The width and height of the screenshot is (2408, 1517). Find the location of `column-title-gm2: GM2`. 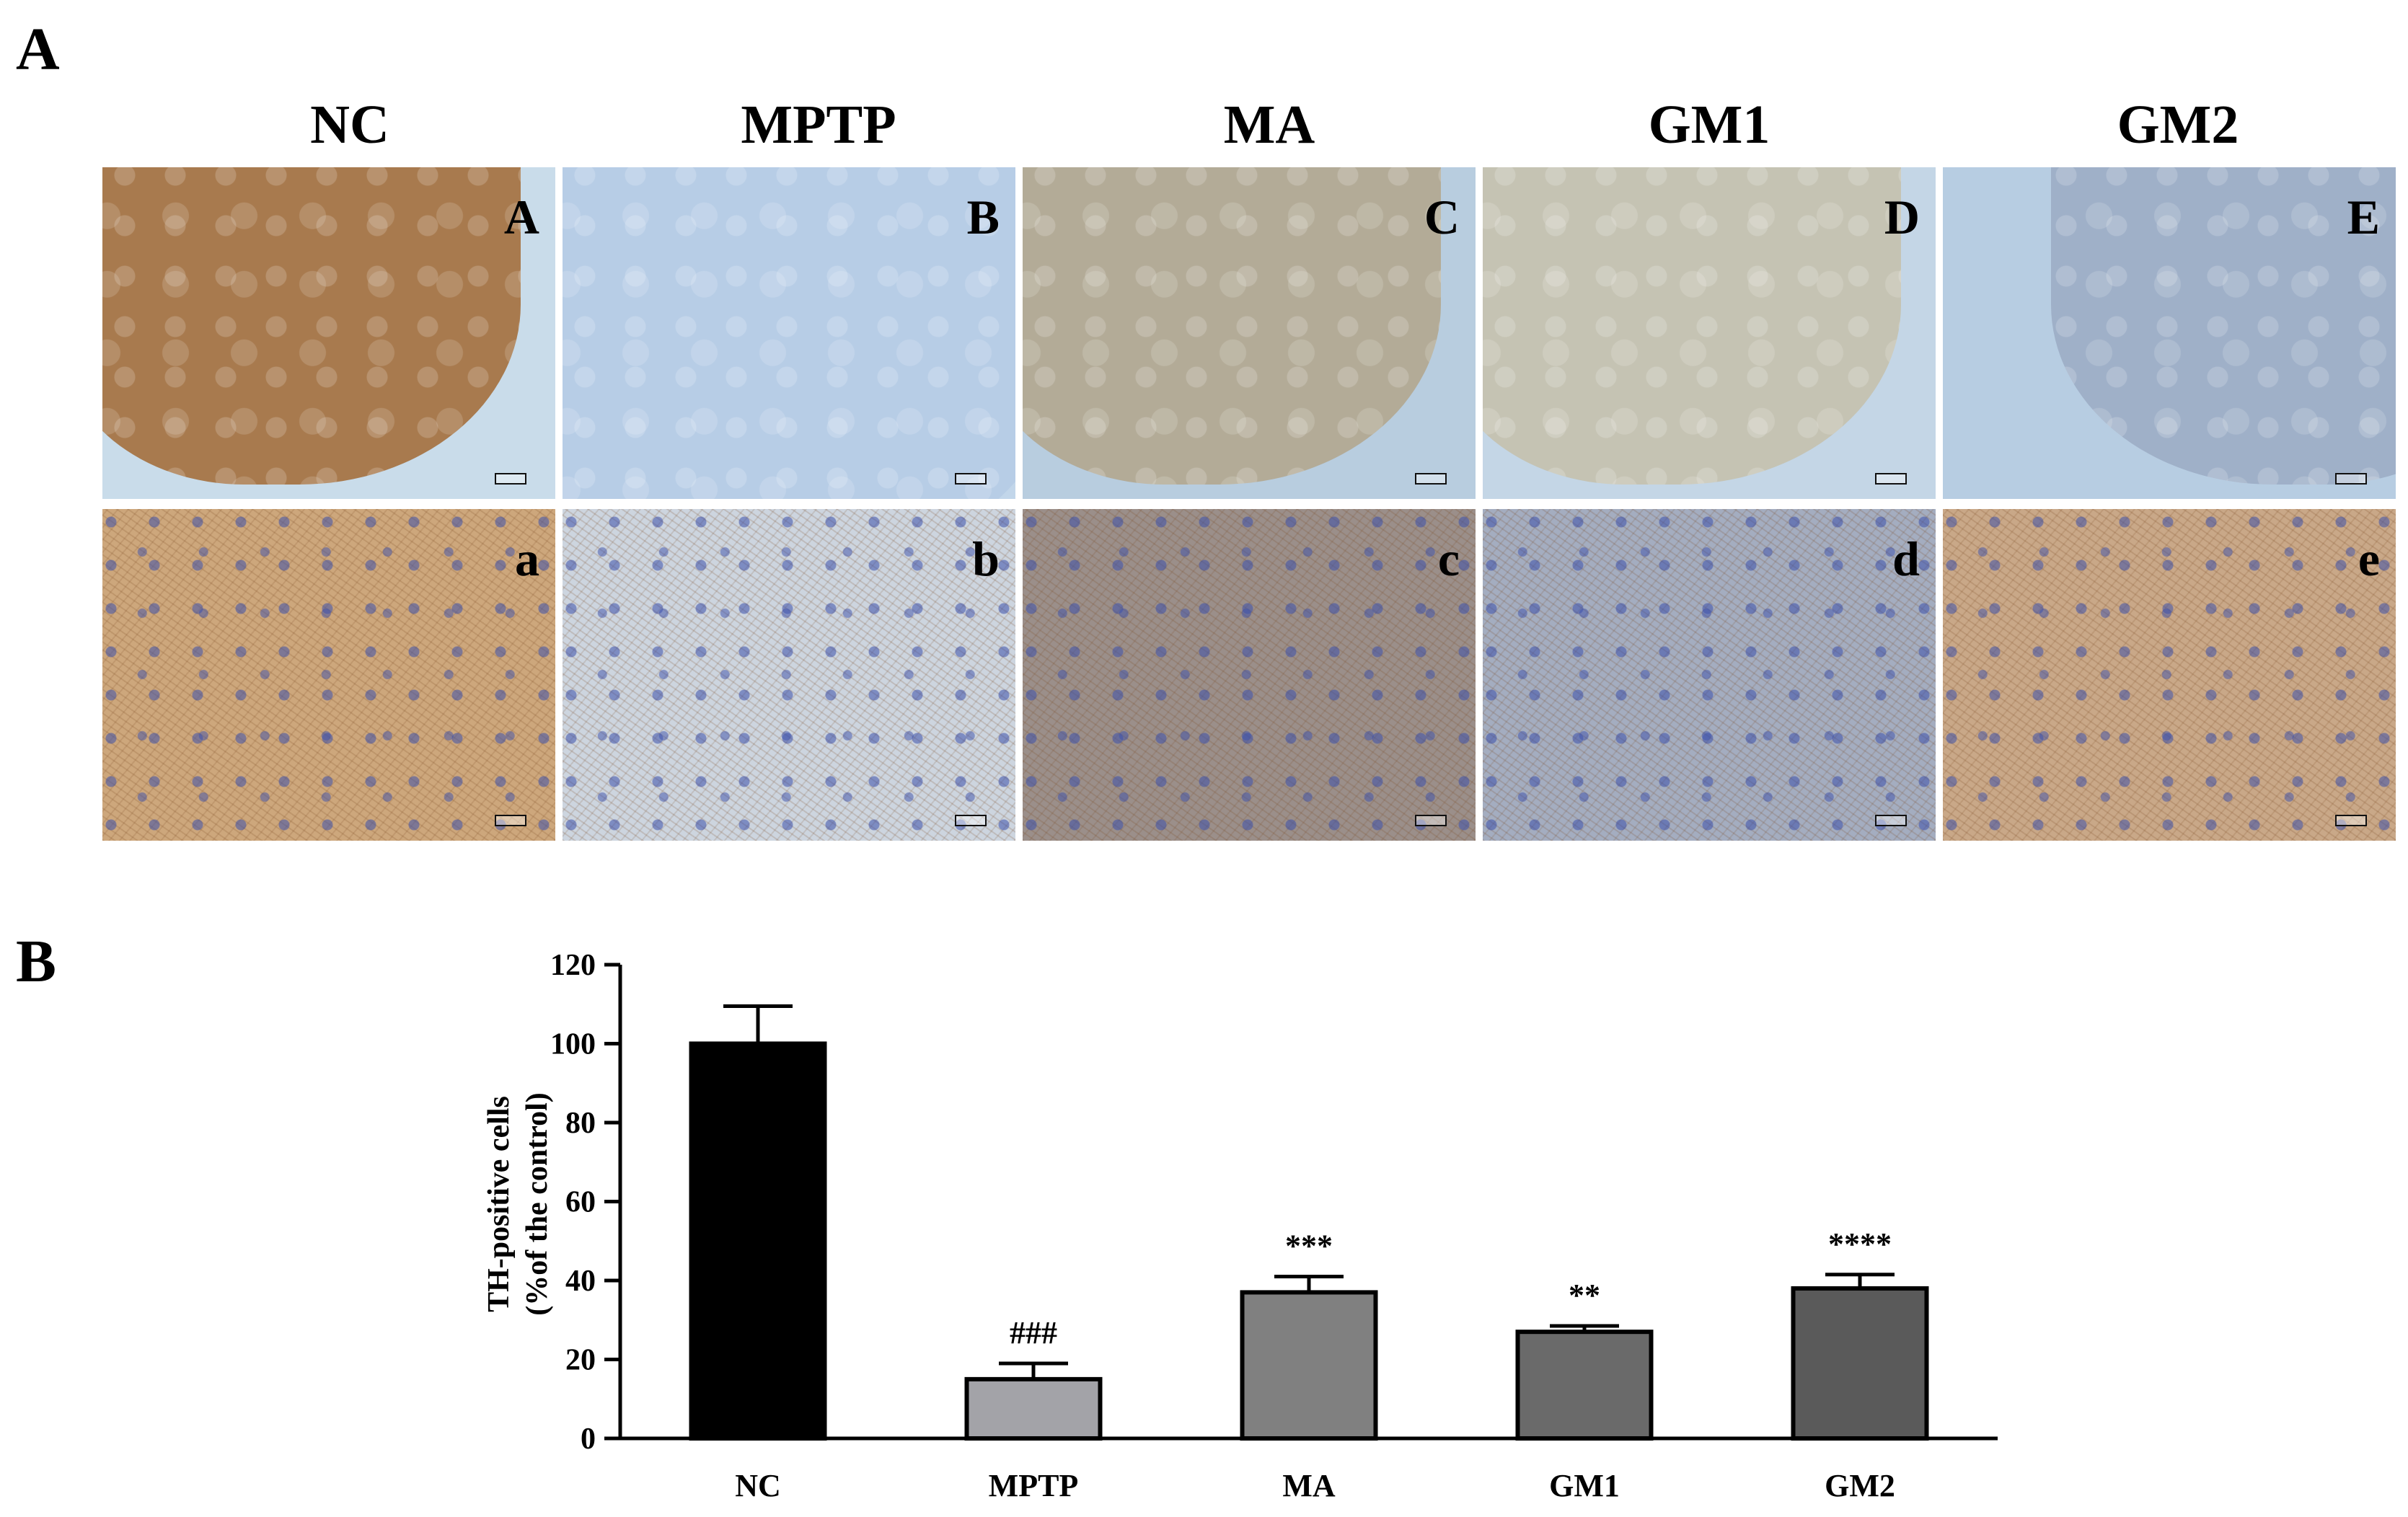

column-title-gm2: GM2 is located at coordinates (2178, 124).